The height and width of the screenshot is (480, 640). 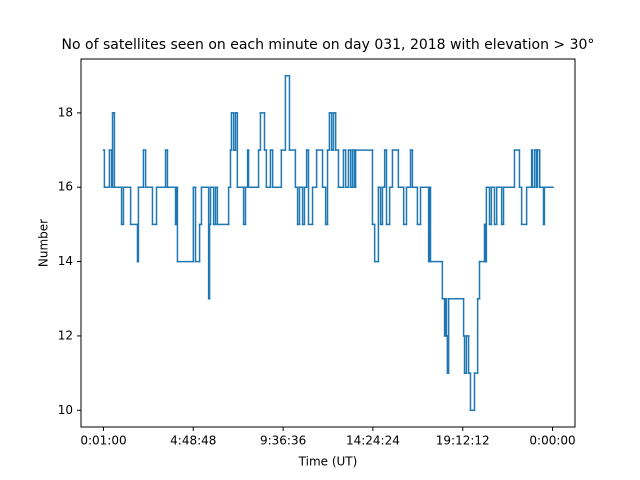 What do you see at coordinates (373, 441) in the screenshot?
I see `x-tick-label: 14:24:24` at bounding box center [373, 441].